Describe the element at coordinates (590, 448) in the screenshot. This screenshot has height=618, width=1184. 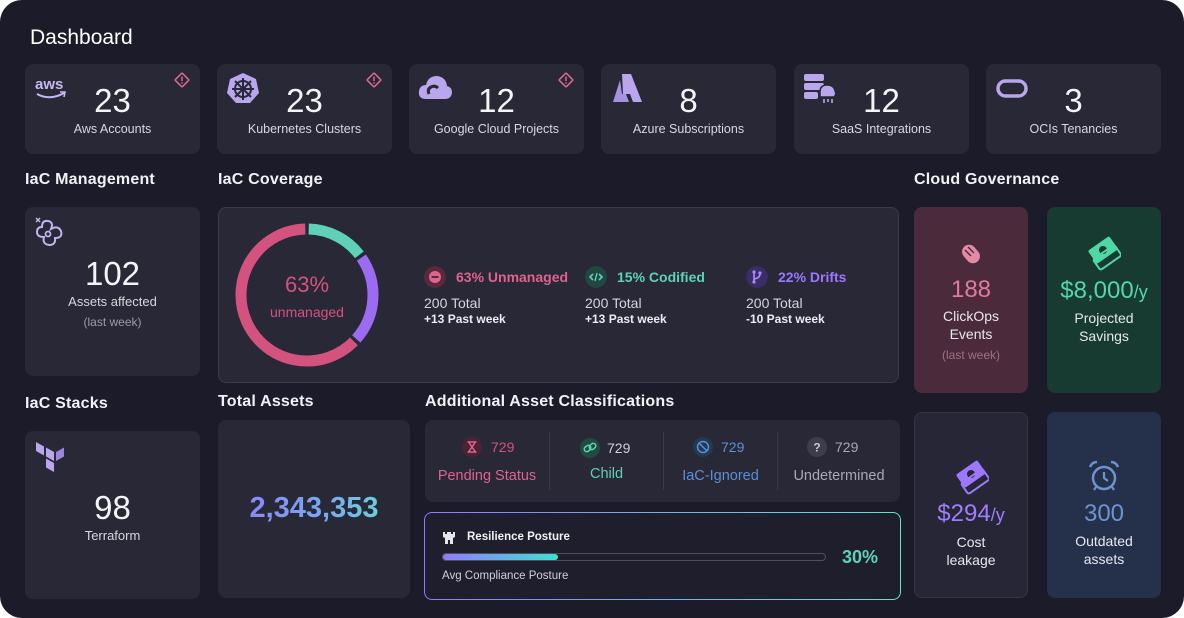
I see `link-icon` at that location.